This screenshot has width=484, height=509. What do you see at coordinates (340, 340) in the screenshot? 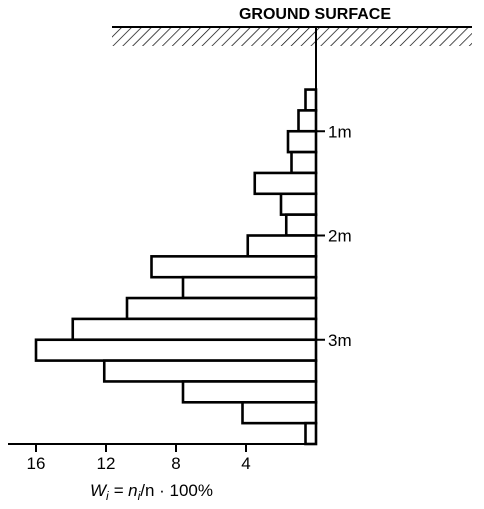
I see `depth-tick-label: 3m` at bounding box center [340, 340].